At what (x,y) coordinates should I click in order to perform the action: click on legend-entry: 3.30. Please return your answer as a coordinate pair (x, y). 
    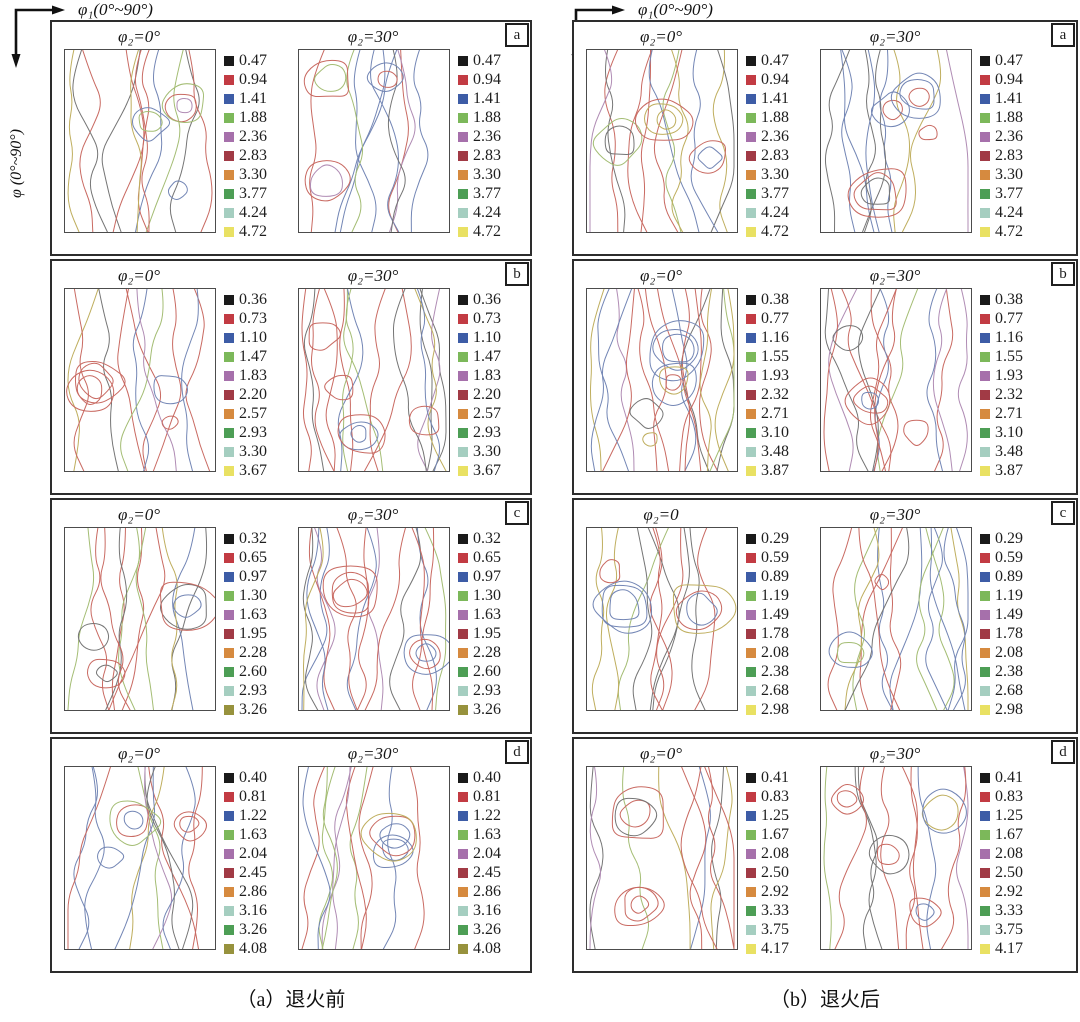
    Looking at the image, I should click on (1009, 174).